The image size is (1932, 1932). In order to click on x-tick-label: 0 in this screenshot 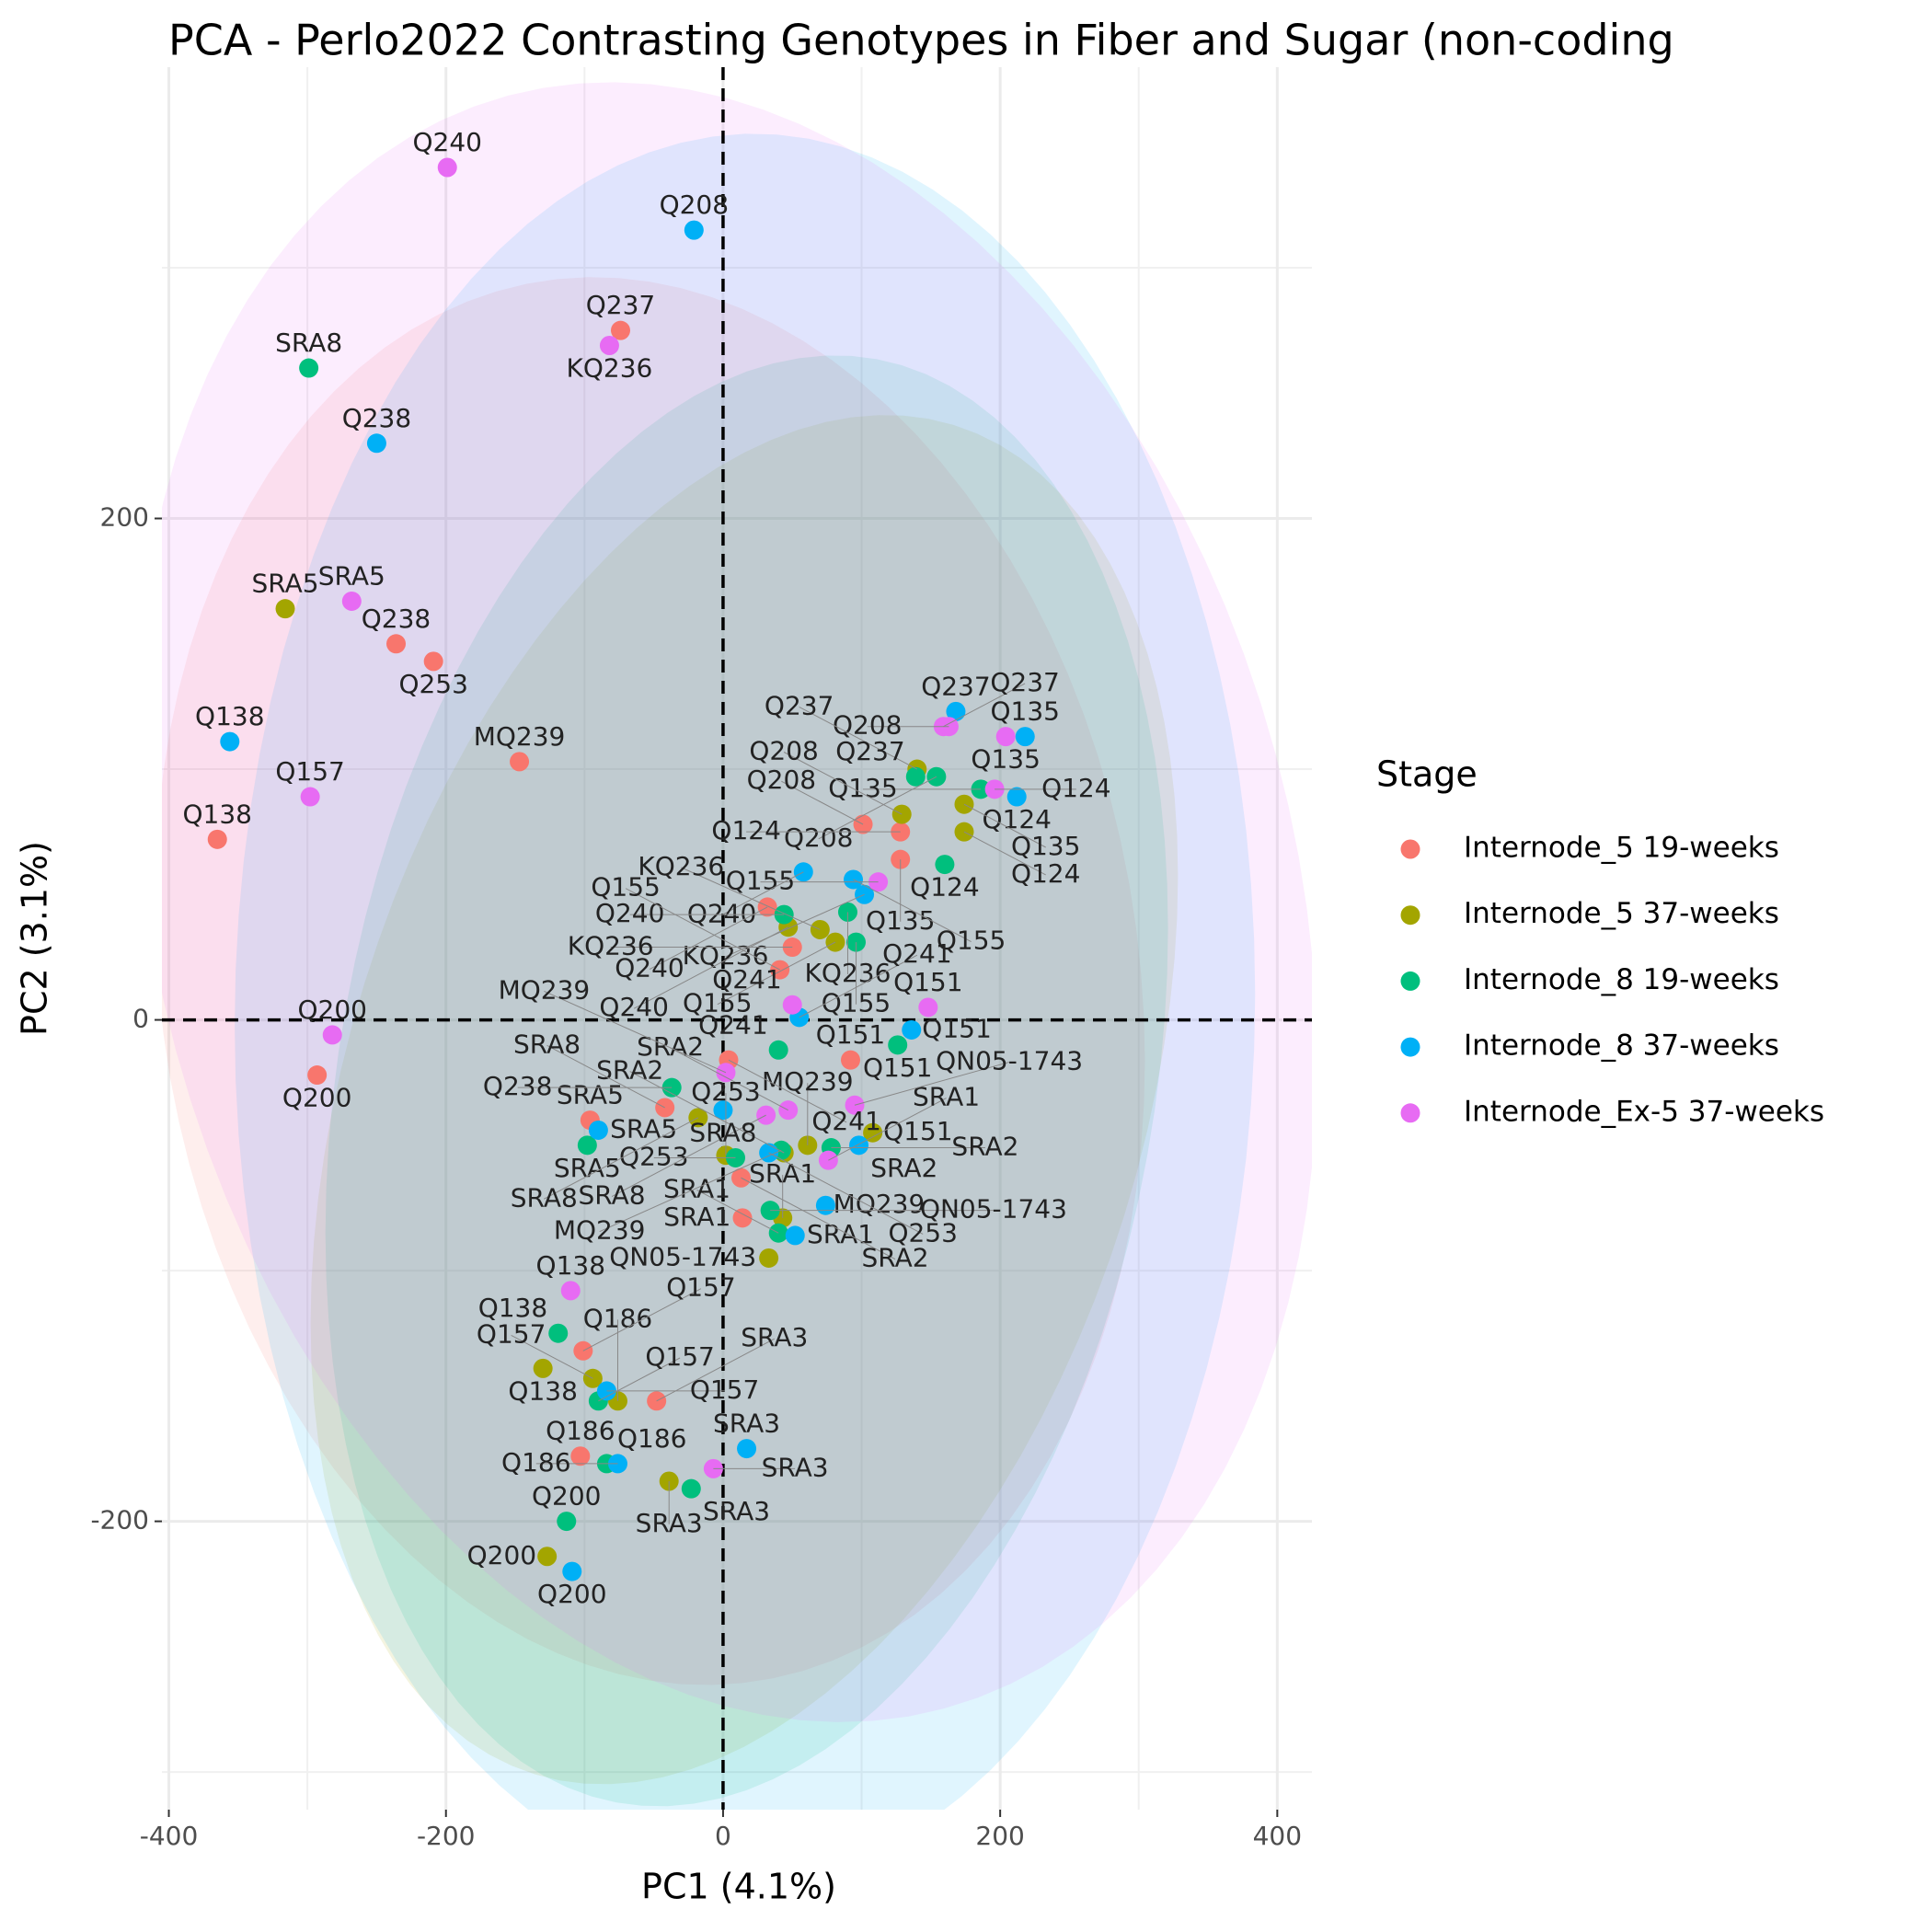, I will do `click(723, 1836)`.